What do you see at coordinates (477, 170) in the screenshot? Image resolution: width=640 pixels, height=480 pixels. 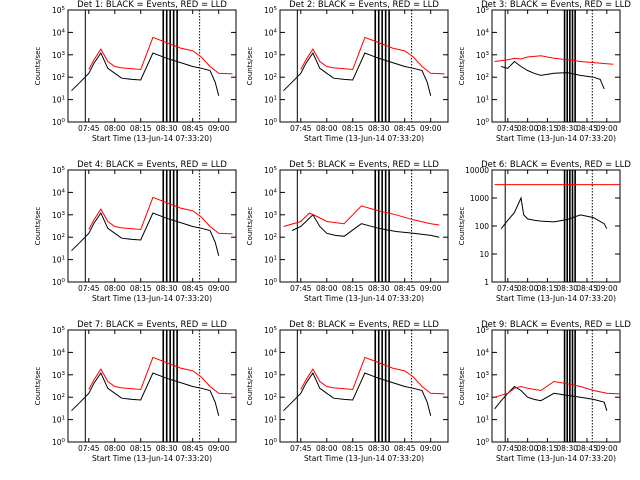 I see `y-tick-label: 10000` at bounding box center [477, 170].